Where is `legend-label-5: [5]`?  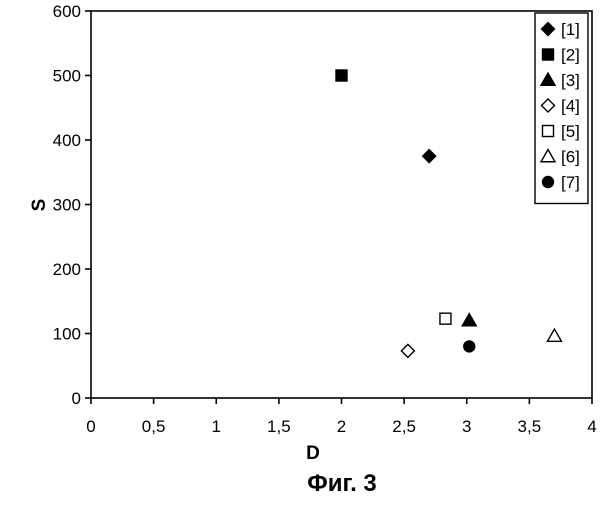 legend-label-5: [5] is located at coordinates (570, 131).